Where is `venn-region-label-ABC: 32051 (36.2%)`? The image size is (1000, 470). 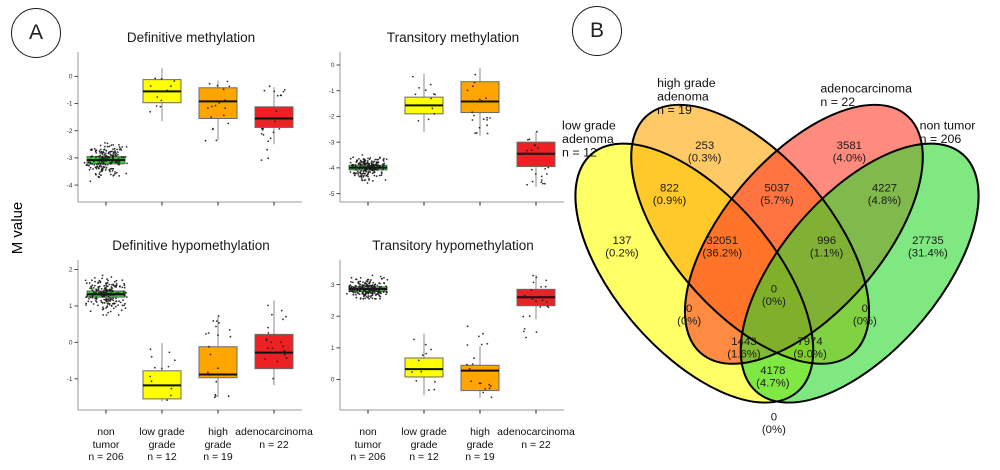
venn-region-label-ABC: 32051 (36.2%) is located at coordinates (722, 247).